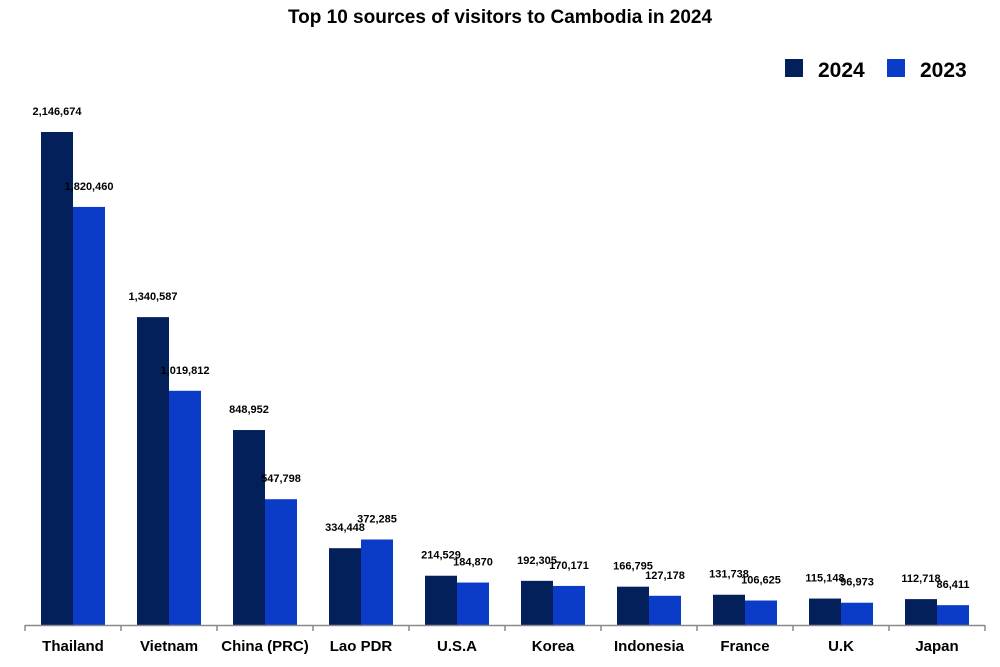 The height and width of the screenshot is (667, 1000). I want to click on legend-swatch-2024, so click(794, 68).